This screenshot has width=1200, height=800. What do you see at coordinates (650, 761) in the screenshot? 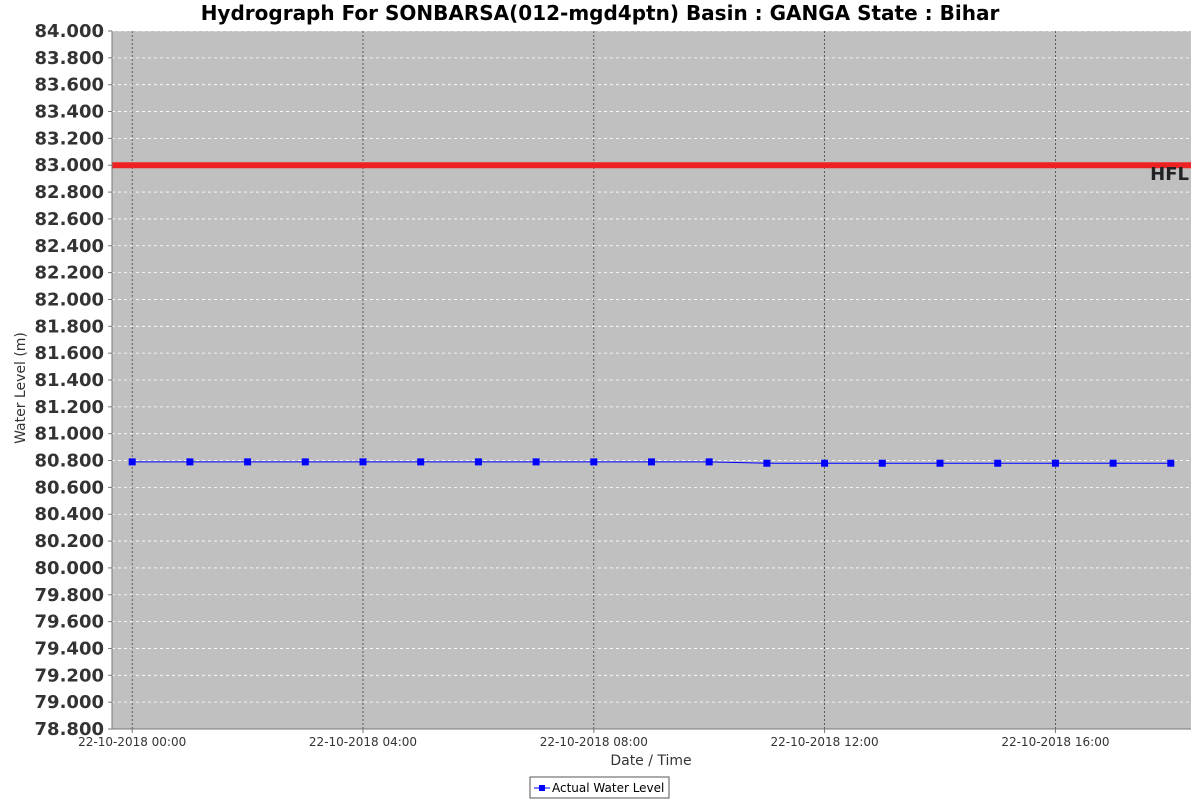
I see `x-axis-label: Date / Time` at bounding box center [650, 761].